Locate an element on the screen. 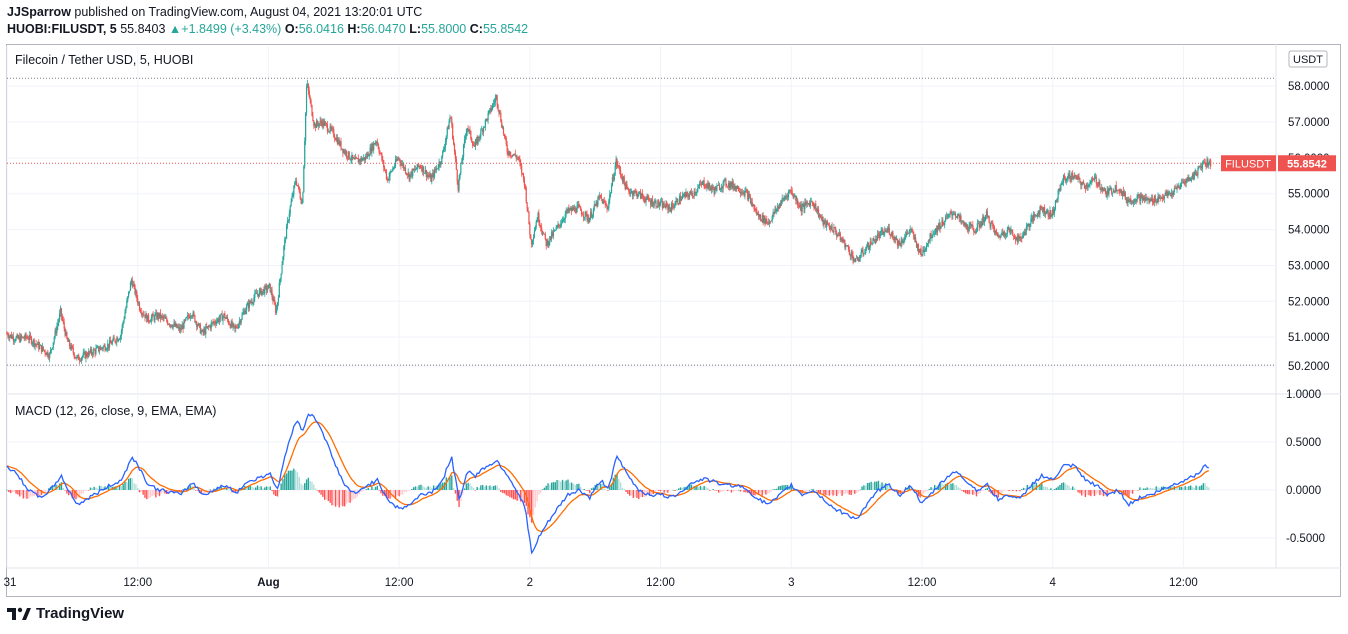 This screenshot has width=1348, height=634. price-tick-label: 58.0000 is located at coordinates (1309, 87).